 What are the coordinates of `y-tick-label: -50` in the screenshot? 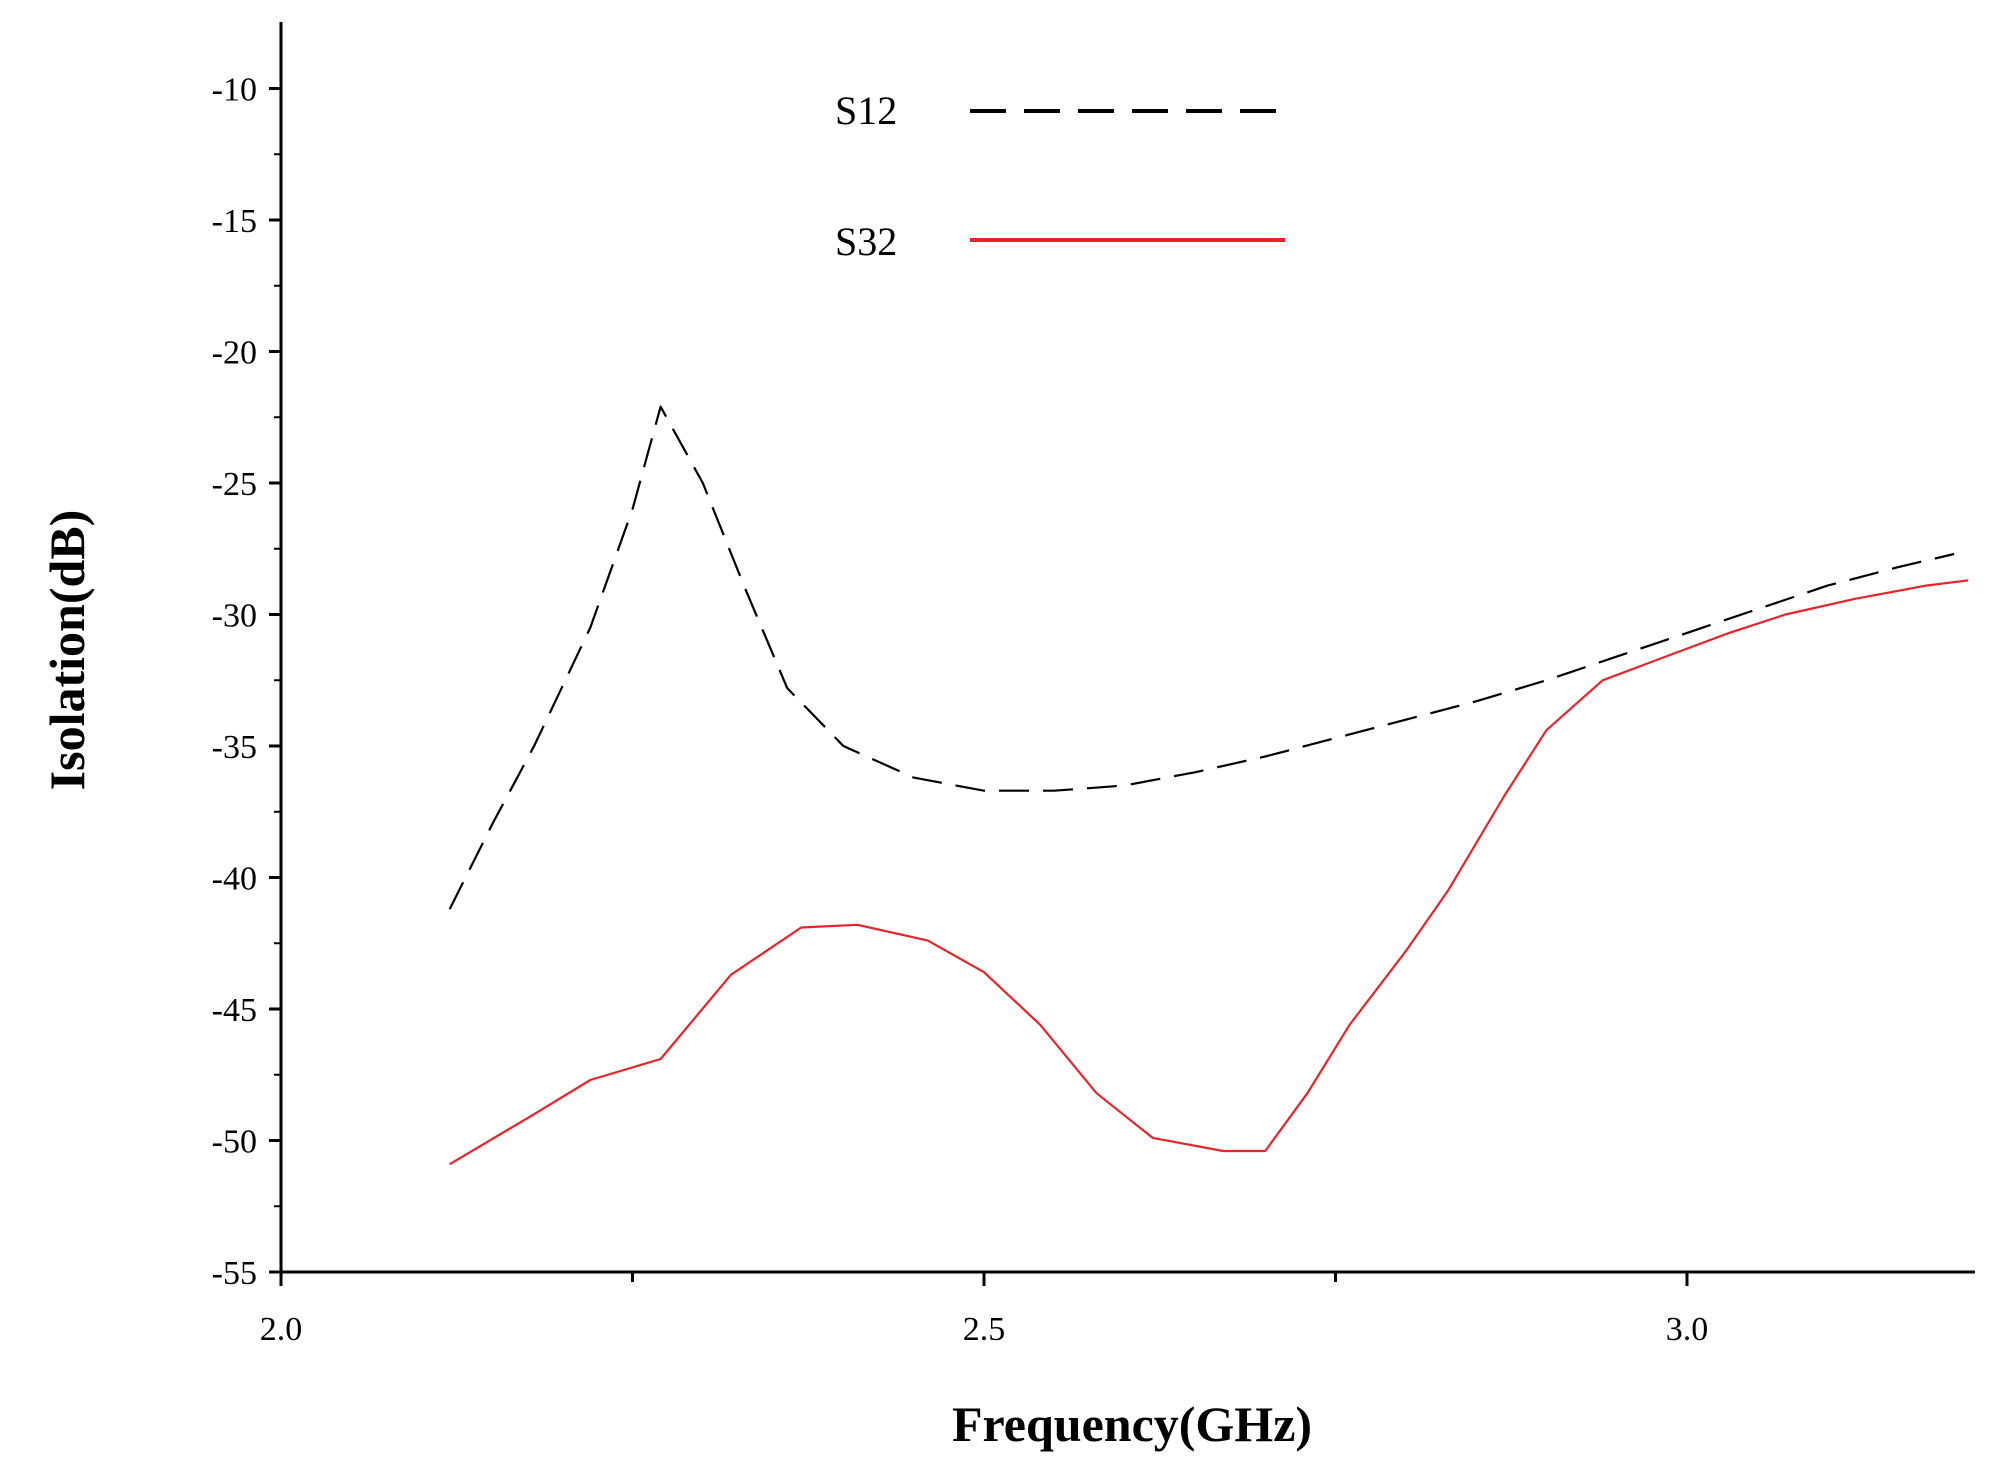 It's located at (234, 1142).